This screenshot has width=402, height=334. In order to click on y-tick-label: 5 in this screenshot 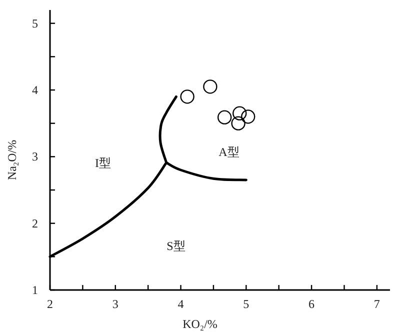, I will do `click(35, 23)`.